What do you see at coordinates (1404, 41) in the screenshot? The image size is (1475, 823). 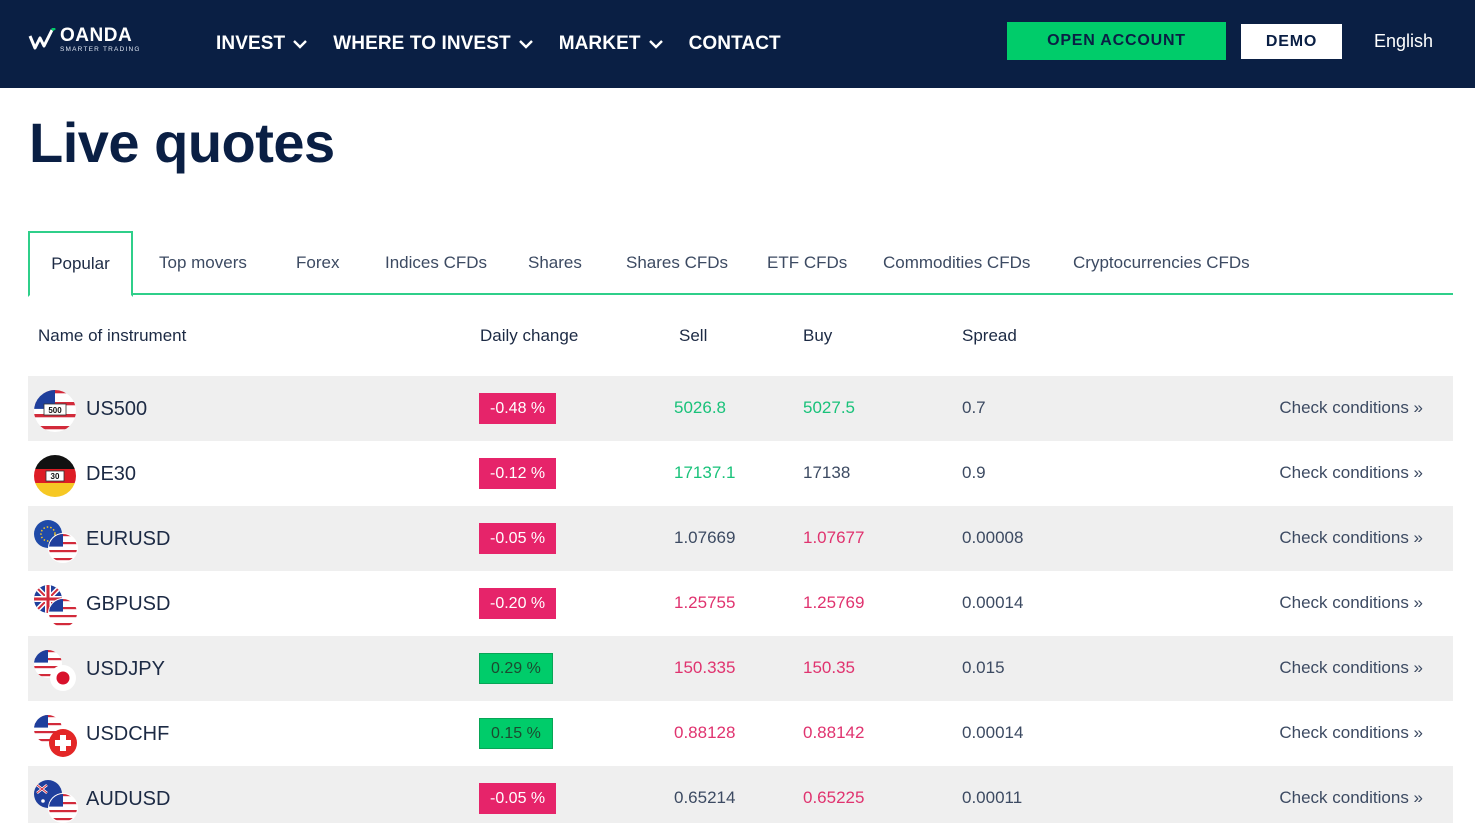 I see `language-selector: English` at bounding box center [1404, 41].